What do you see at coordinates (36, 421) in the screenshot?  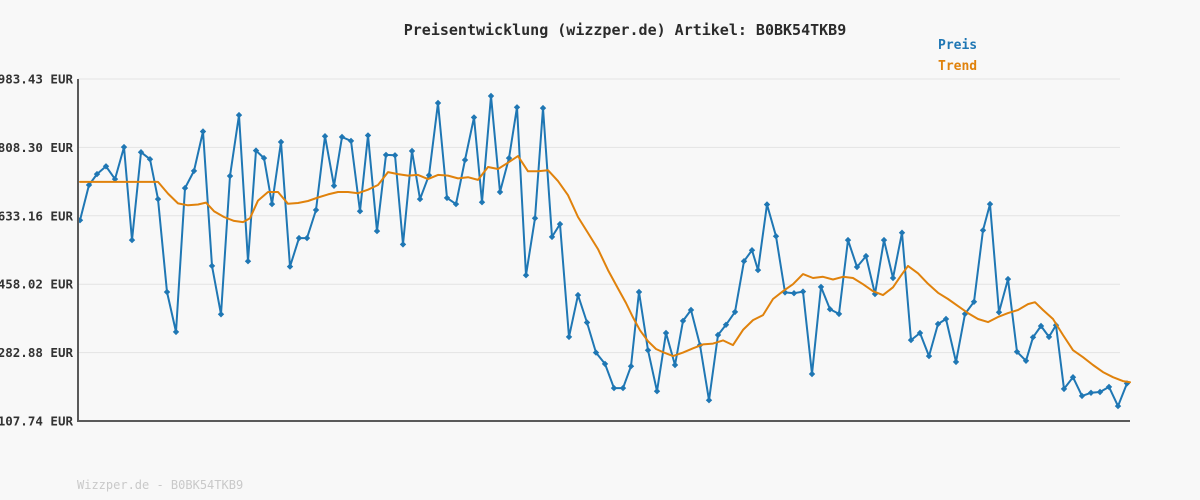 I see `y-axis-tick-label: 107.74 EUR` at bounding box center [36, 421].